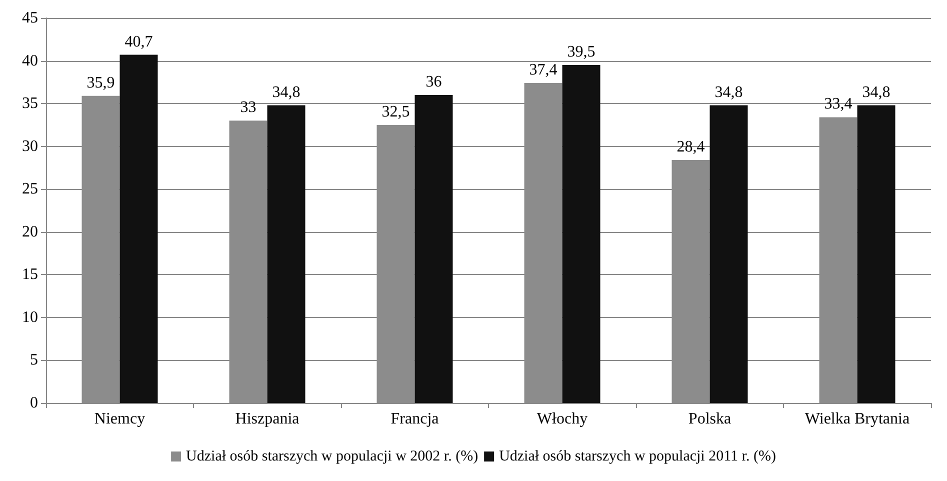 The height and width of the screenshot is (481, 947). Describe the element at coordinates (30, 231) in the screenshot. I see `y-tick-label: 20` at that location.